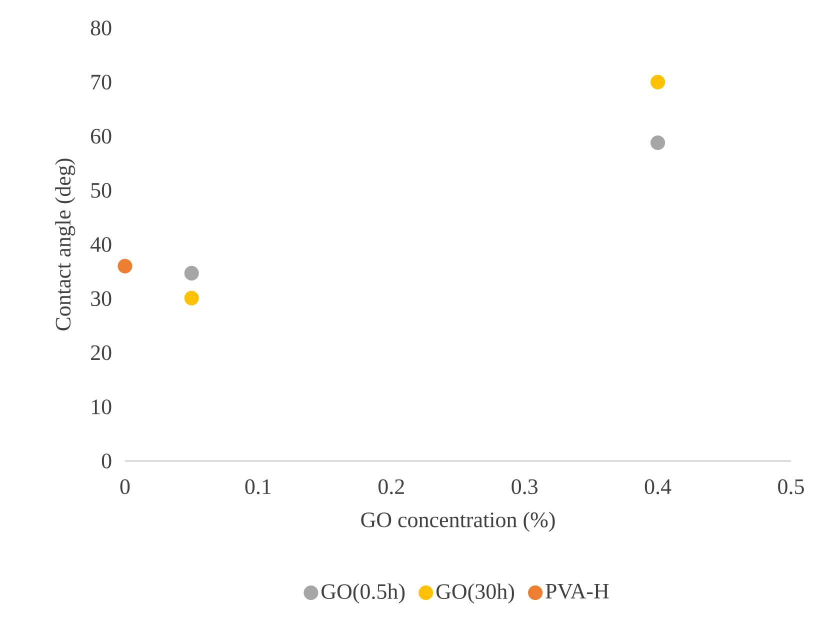  What do you see at coordinates (101, 244) in the screenshot?
I see `y-tick-label: 40` at bounding box center [101, 244].